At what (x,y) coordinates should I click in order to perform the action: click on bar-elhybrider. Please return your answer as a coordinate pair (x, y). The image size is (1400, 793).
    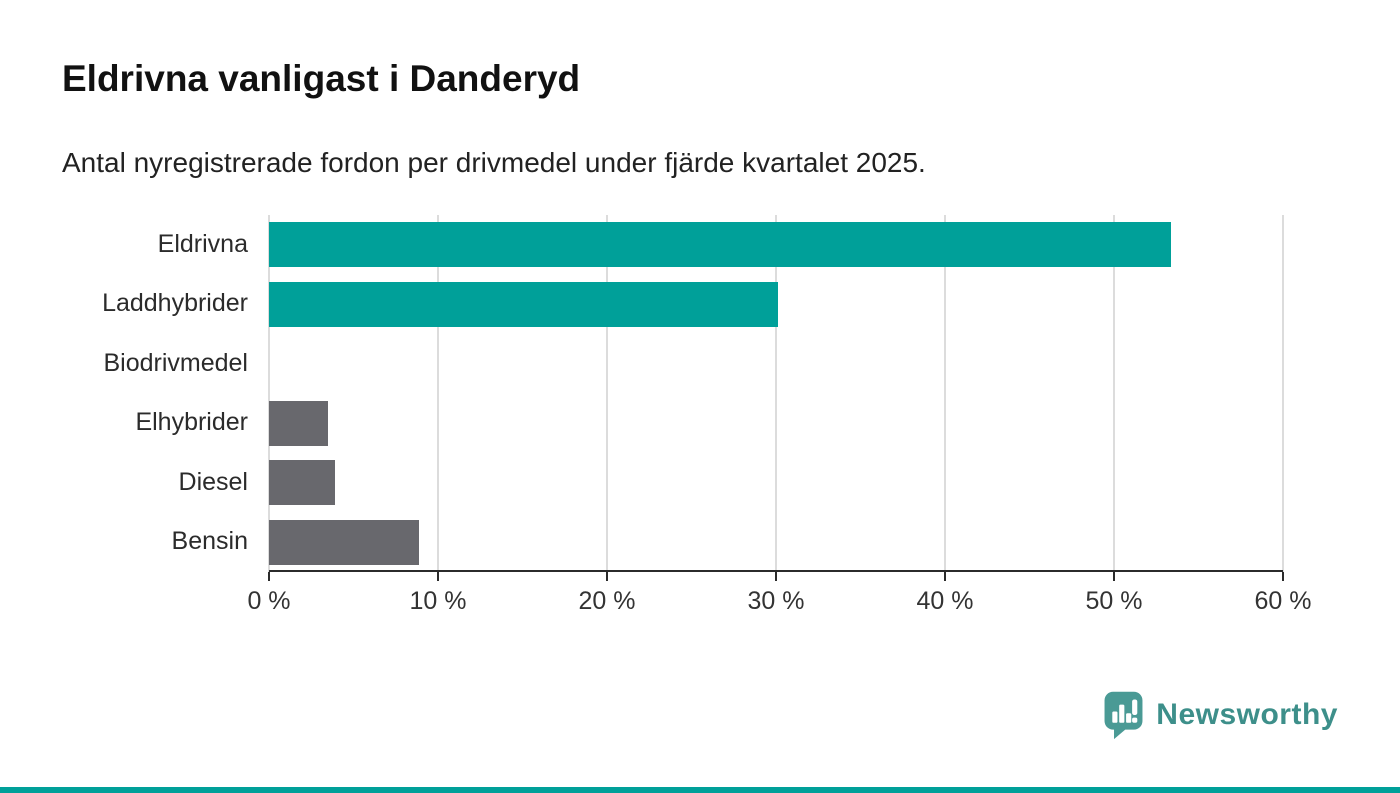
    Looking at the image, I should click on (299, 423).